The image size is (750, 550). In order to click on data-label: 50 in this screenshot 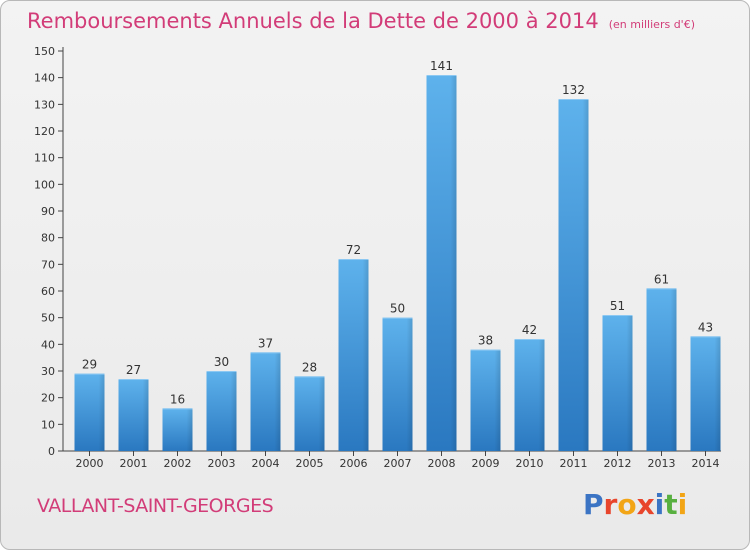, I will do `click(397, 309)`.